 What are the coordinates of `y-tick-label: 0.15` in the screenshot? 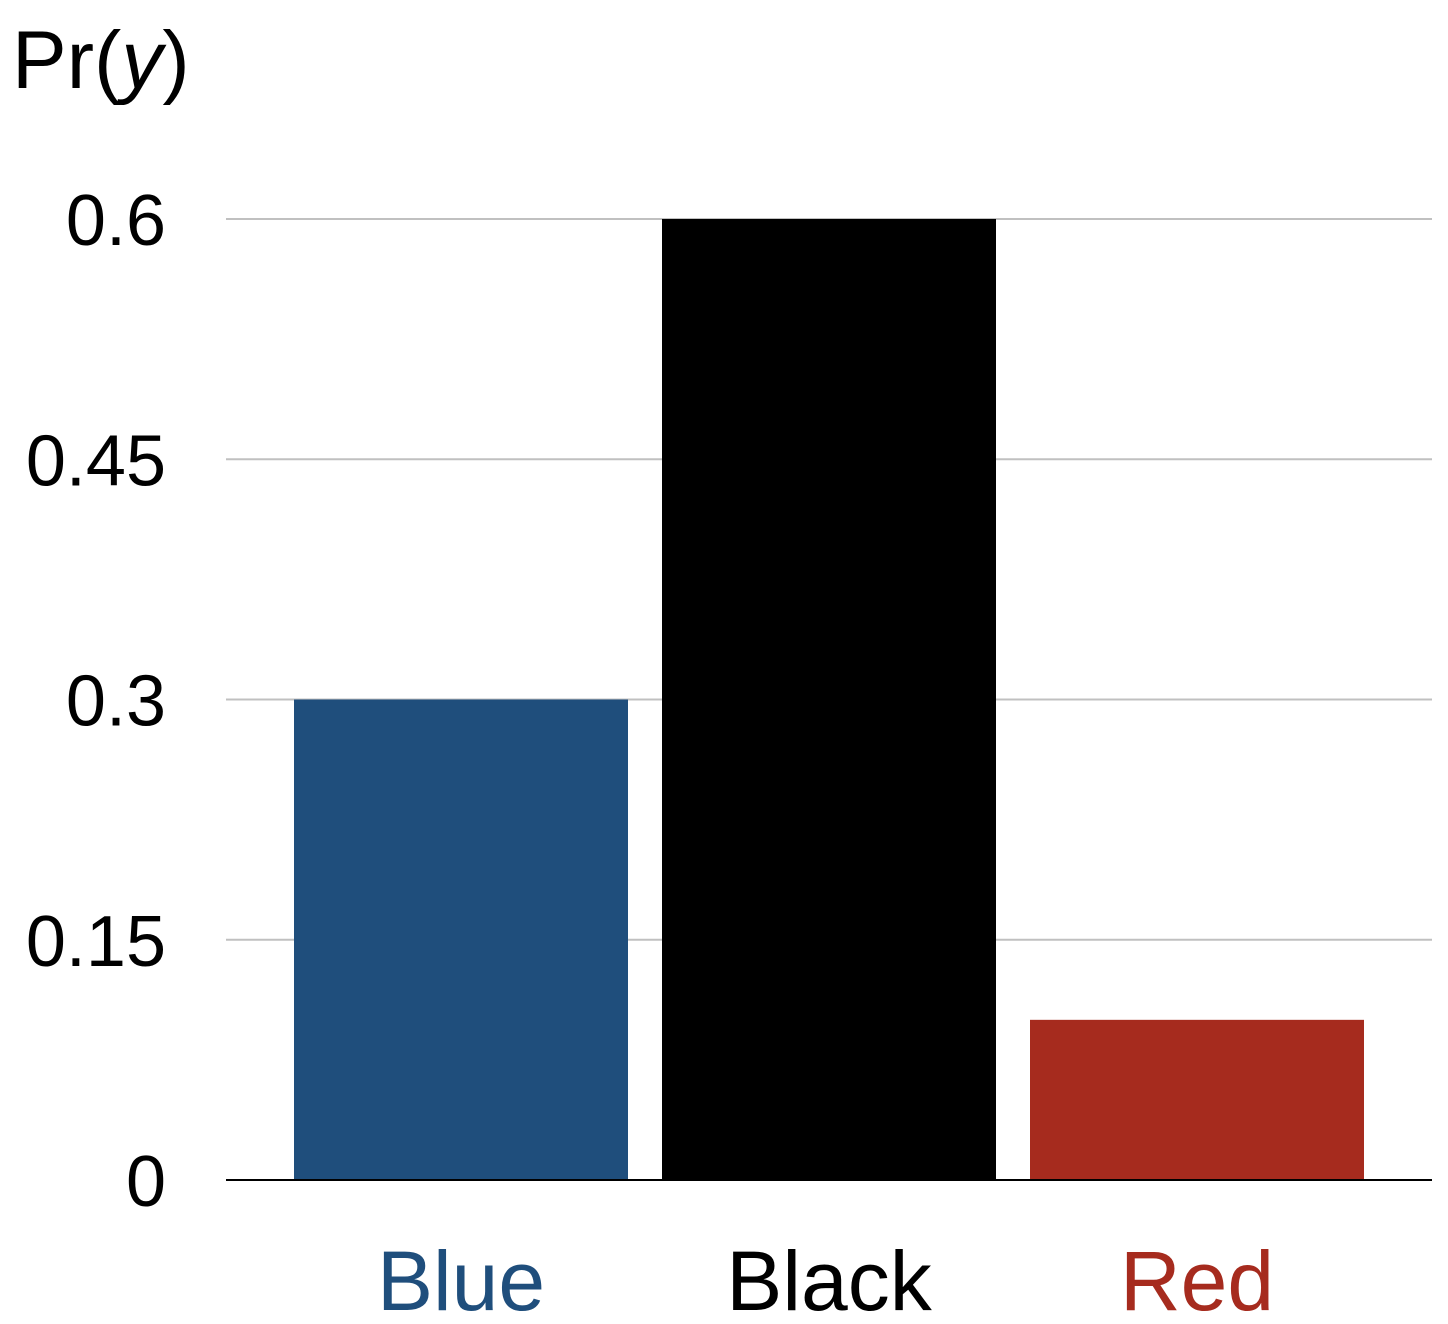 It's located at (96, 942).